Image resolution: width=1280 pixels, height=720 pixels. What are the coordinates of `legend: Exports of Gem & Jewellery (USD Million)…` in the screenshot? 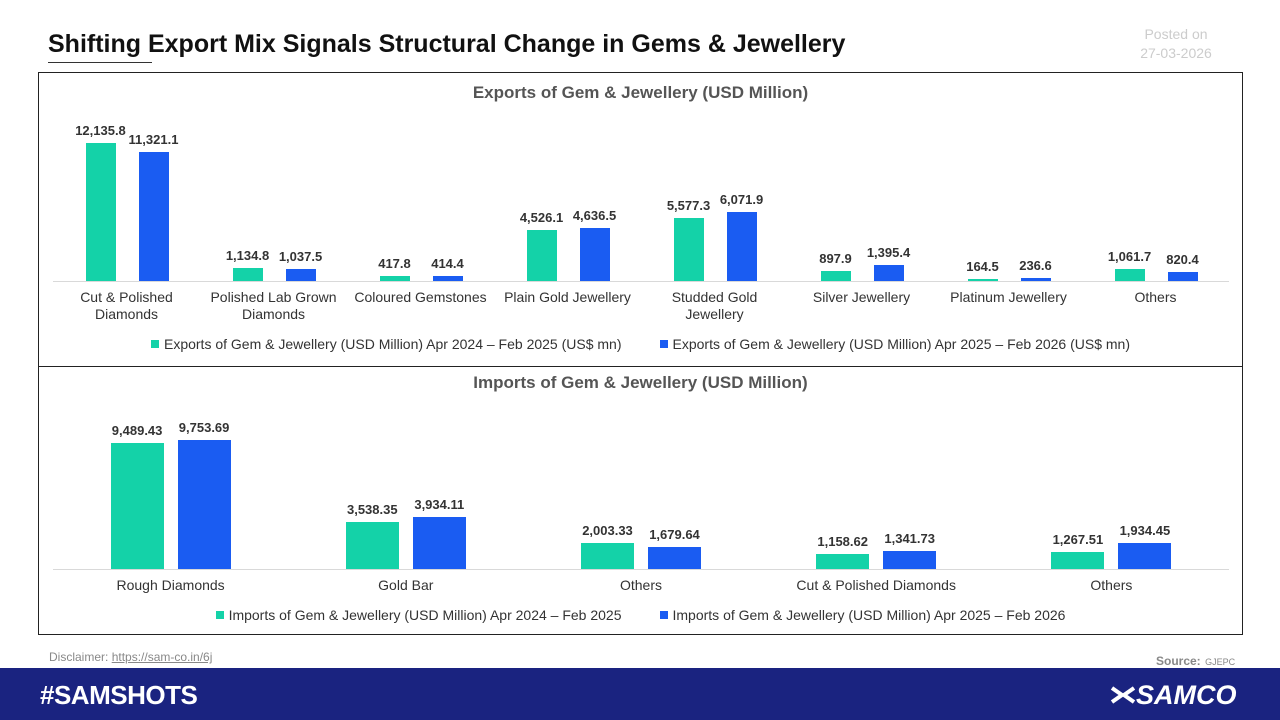 It's located at (640, 344).